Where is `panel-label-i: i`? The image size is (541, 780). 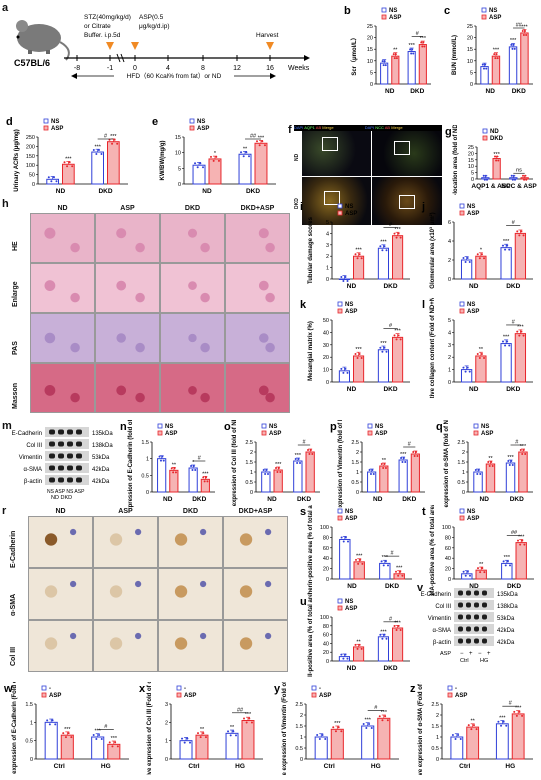
panel-label-i: i is located at coordinates (301, 207).